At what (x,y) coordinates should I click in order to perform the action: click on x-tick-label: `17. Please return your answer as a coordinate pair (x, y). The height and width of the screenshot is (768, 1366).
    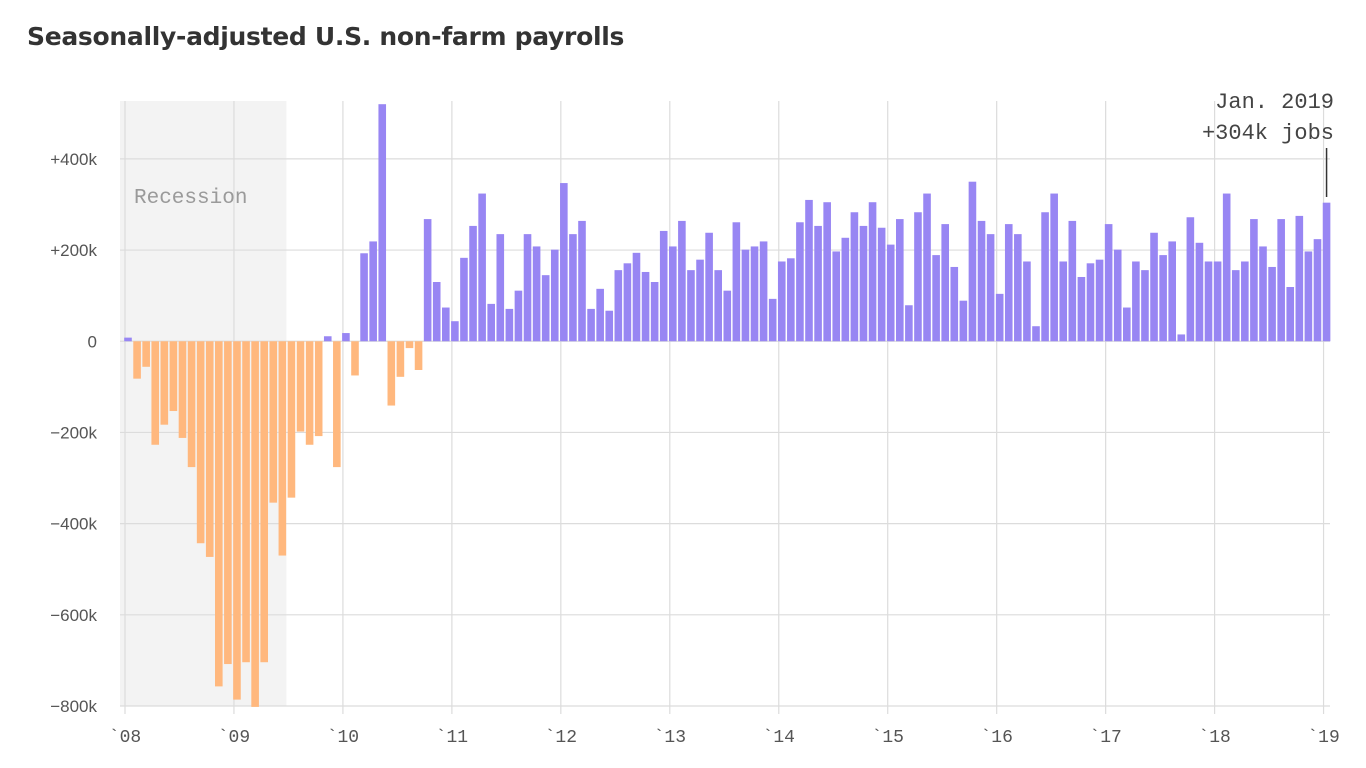
    Looking at the image, I should click on (1105, 738).